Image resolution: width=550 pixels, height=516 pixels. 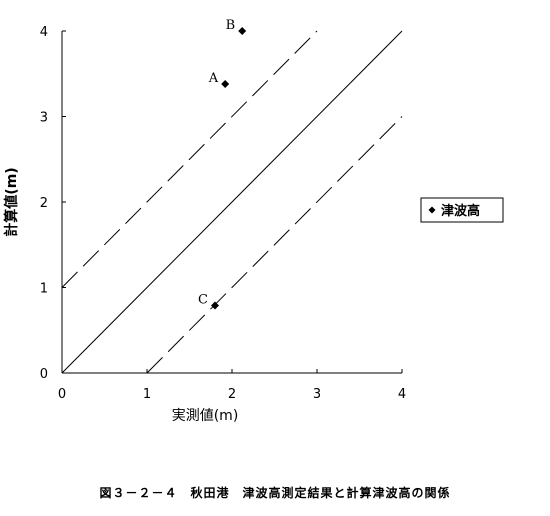 I want to click on x-tick-label: 3, so click(x=317, y=394).